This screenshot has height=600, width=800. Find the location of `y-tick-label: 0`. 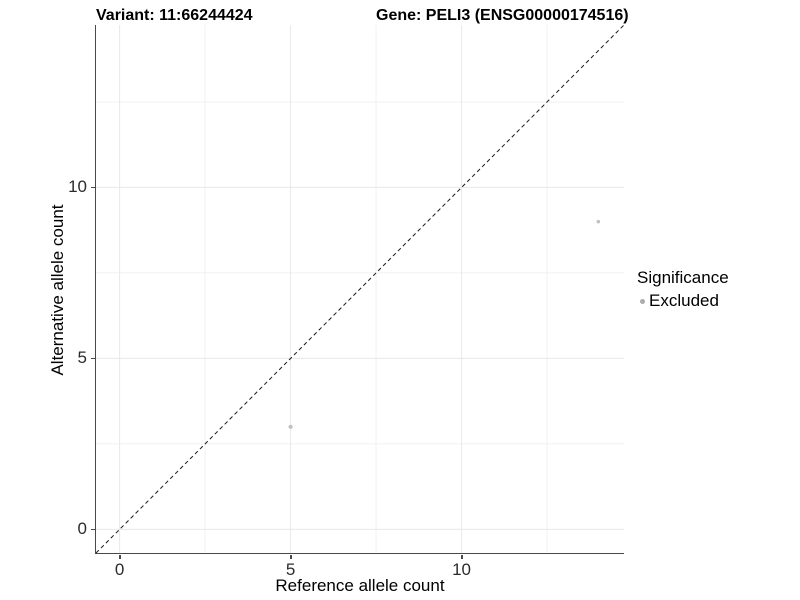

y-tick-label: 0 is located at coordinates (82, 529).